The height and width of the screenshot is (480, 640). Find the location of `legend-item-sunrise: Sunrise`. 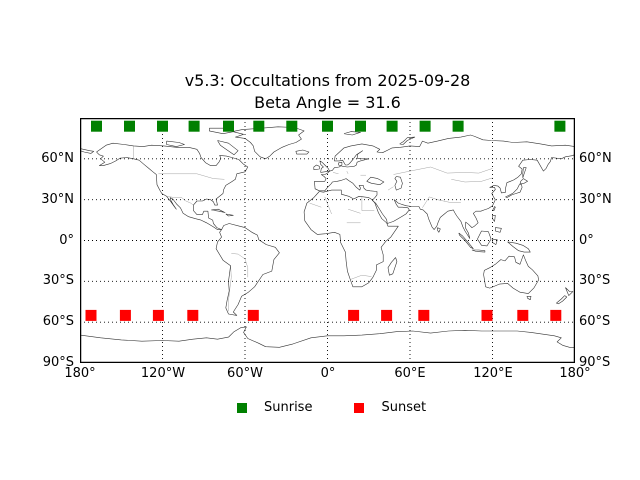

legend-item-sunrise: Sunrise is located at coordinates (274, 408).